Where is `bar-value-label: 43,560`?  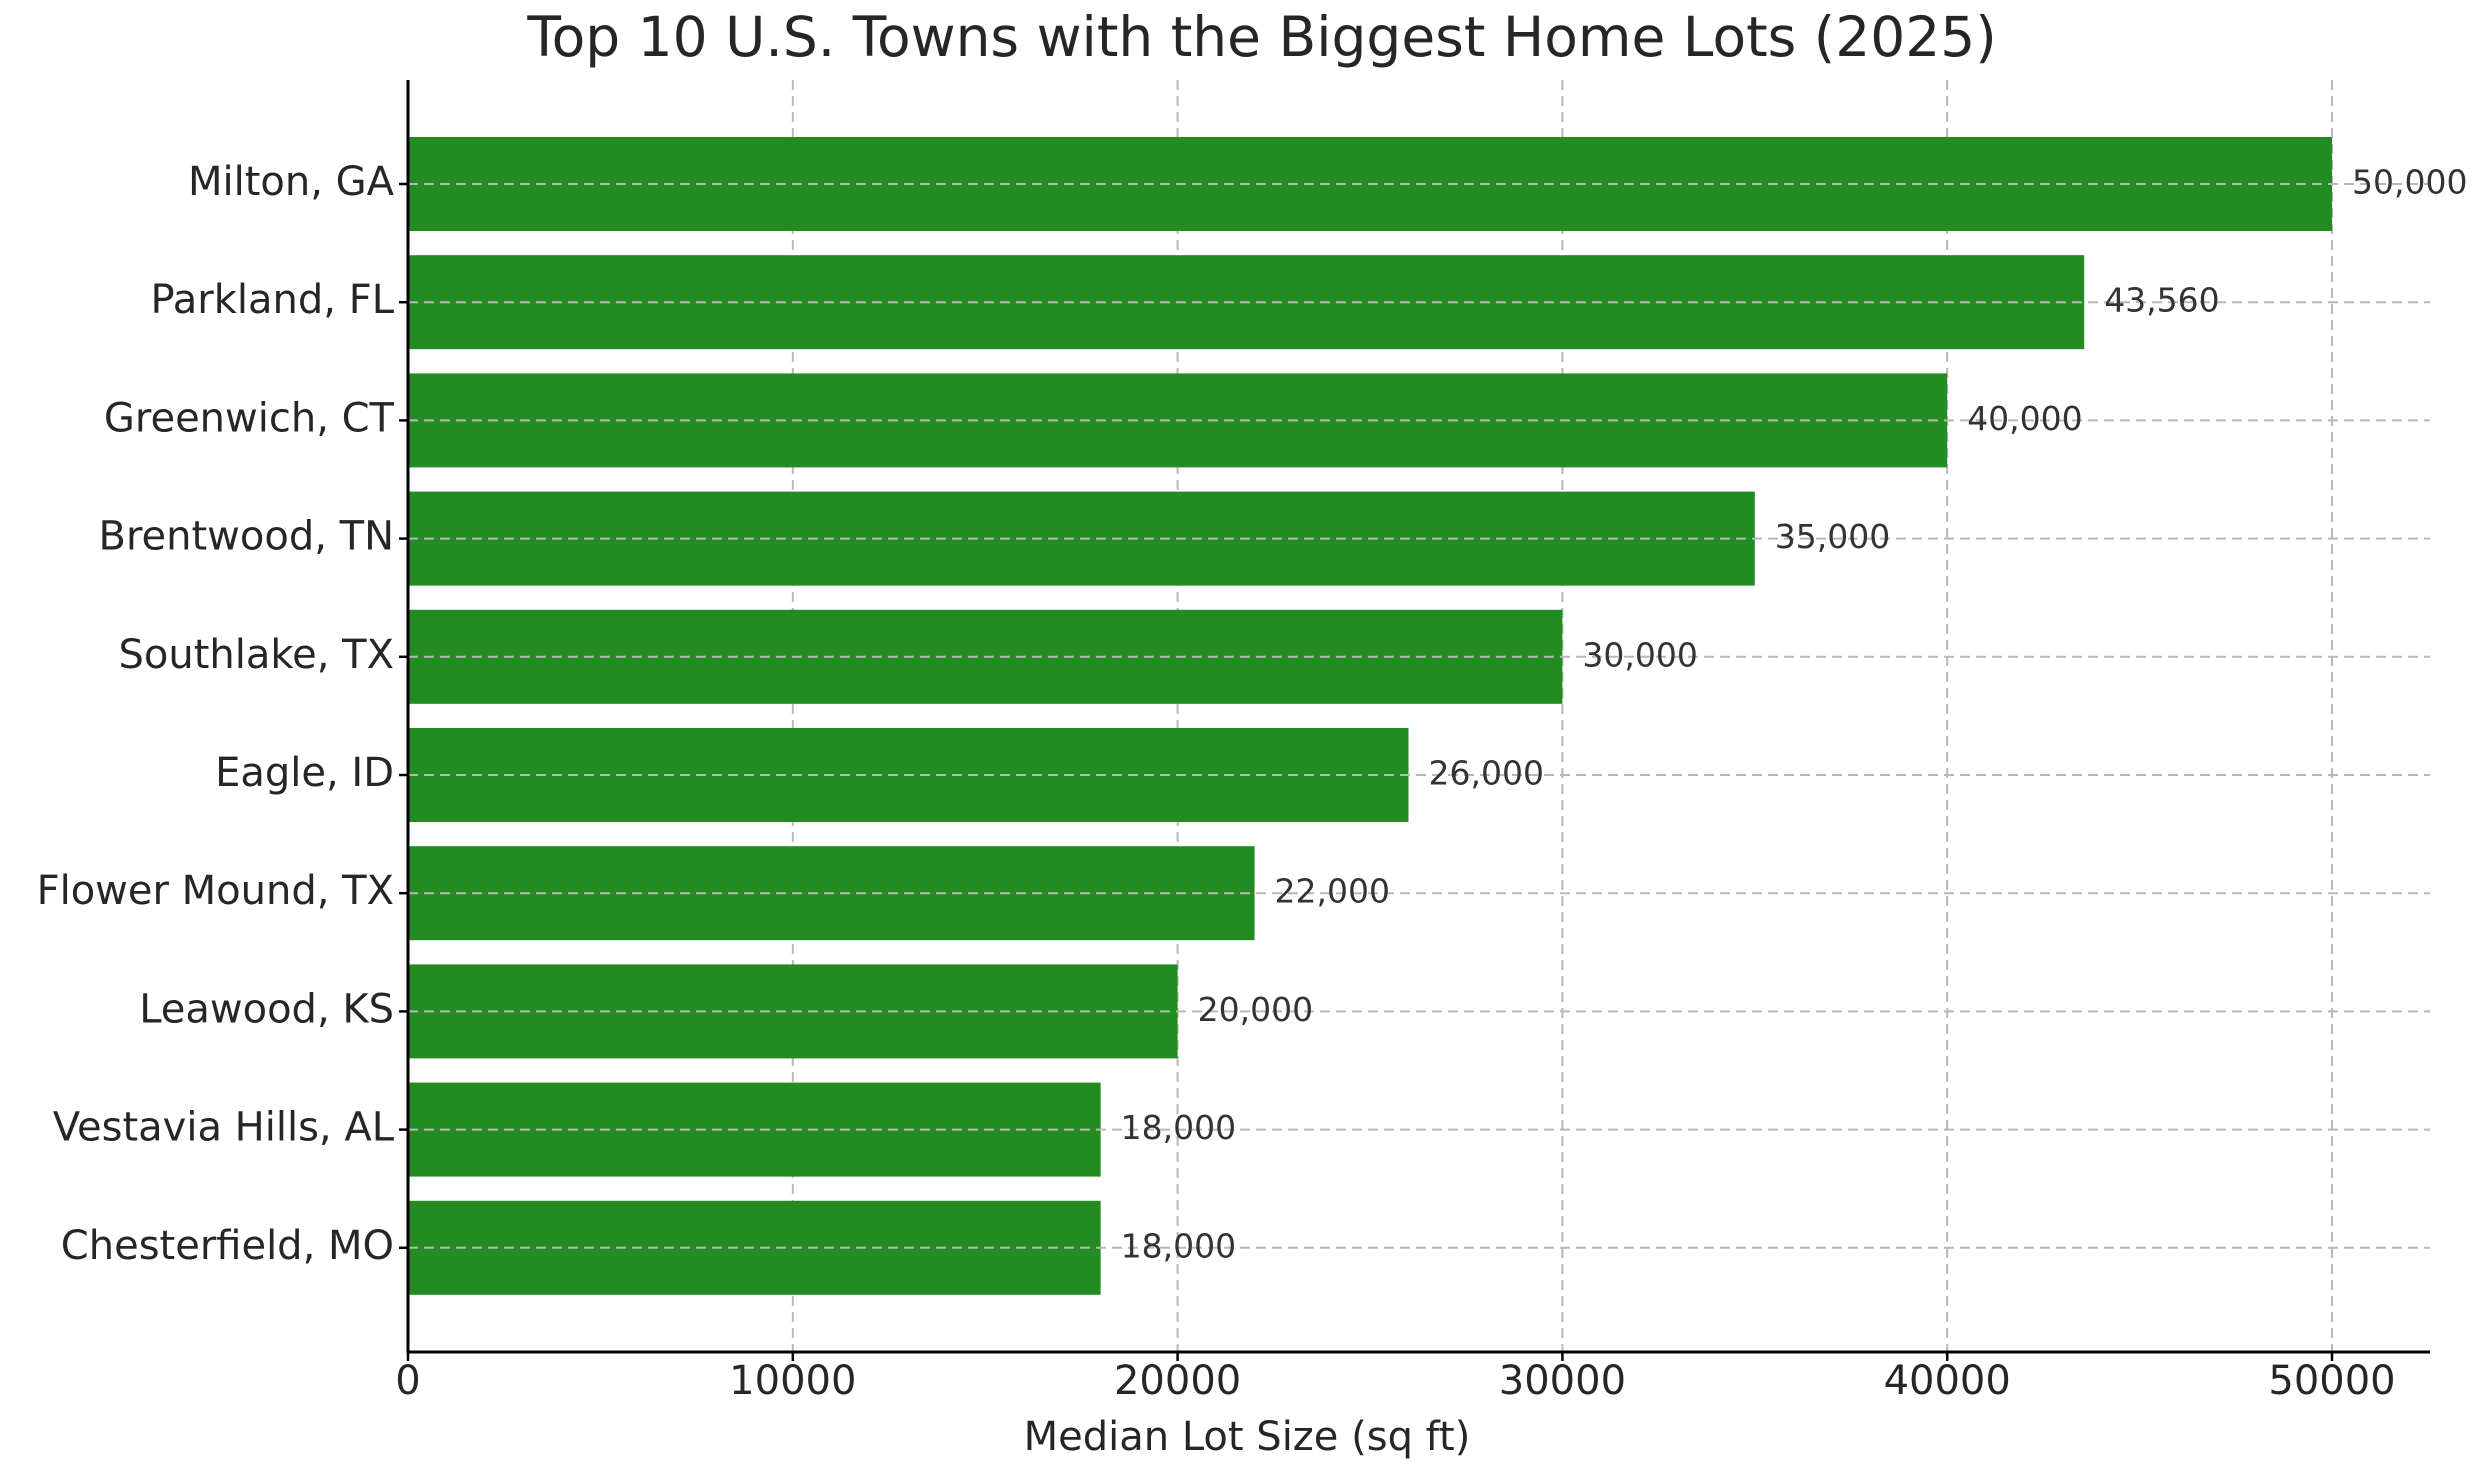
bar-value-label: 43,560 is located at coordinates (2161, 300).